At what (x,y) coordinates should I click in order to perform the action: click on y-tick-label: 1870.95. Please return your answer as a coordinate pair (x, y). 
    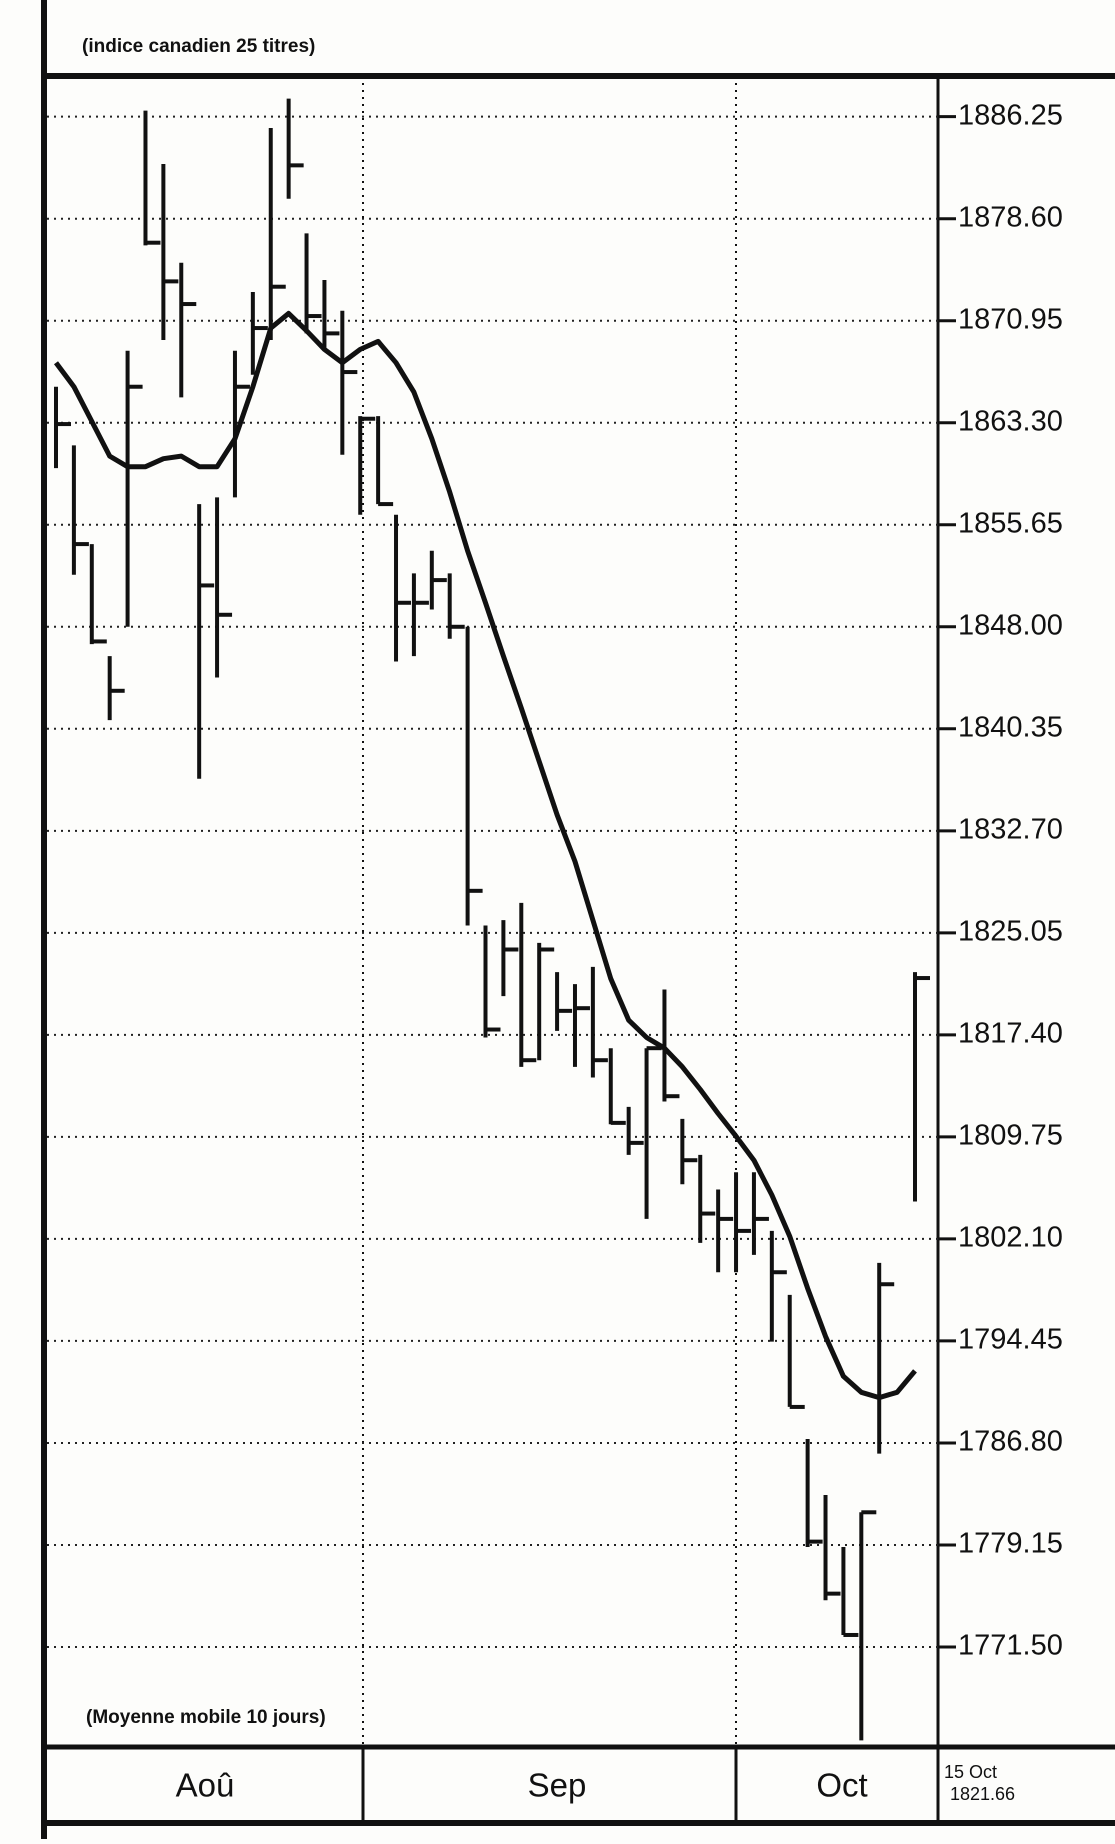
    Looking at the image, I should click on (1010, 319).